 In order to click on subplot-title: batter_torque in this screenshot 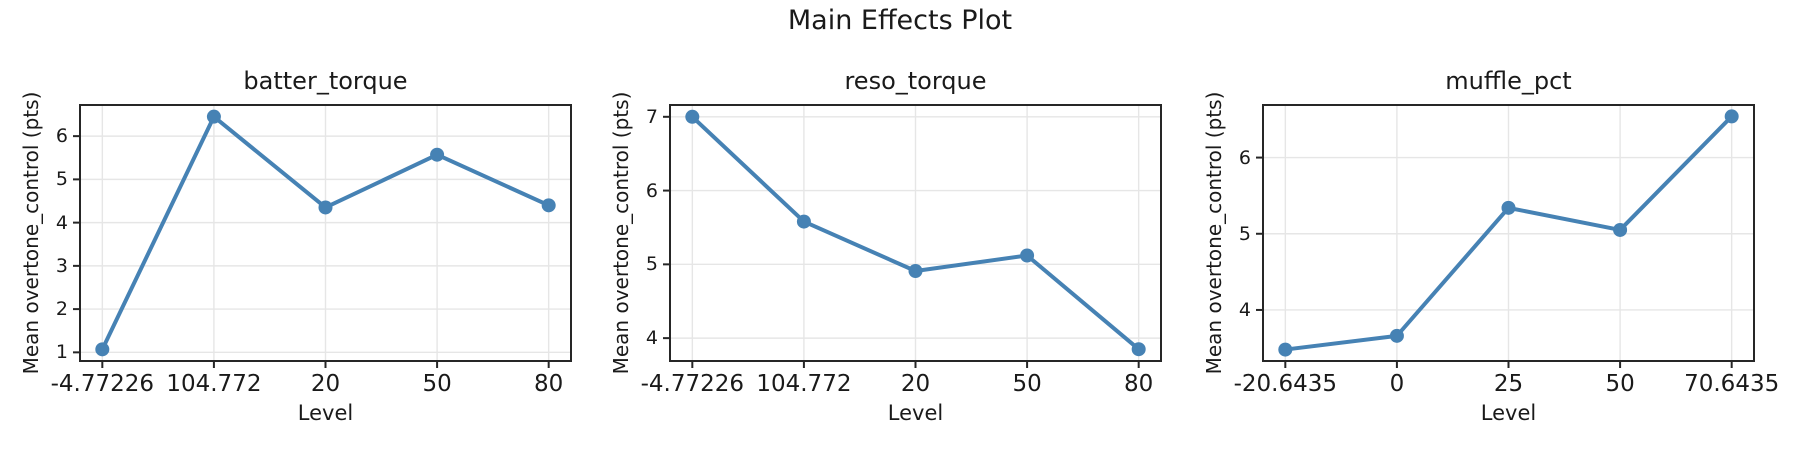, I will do `click(325, 81)`.